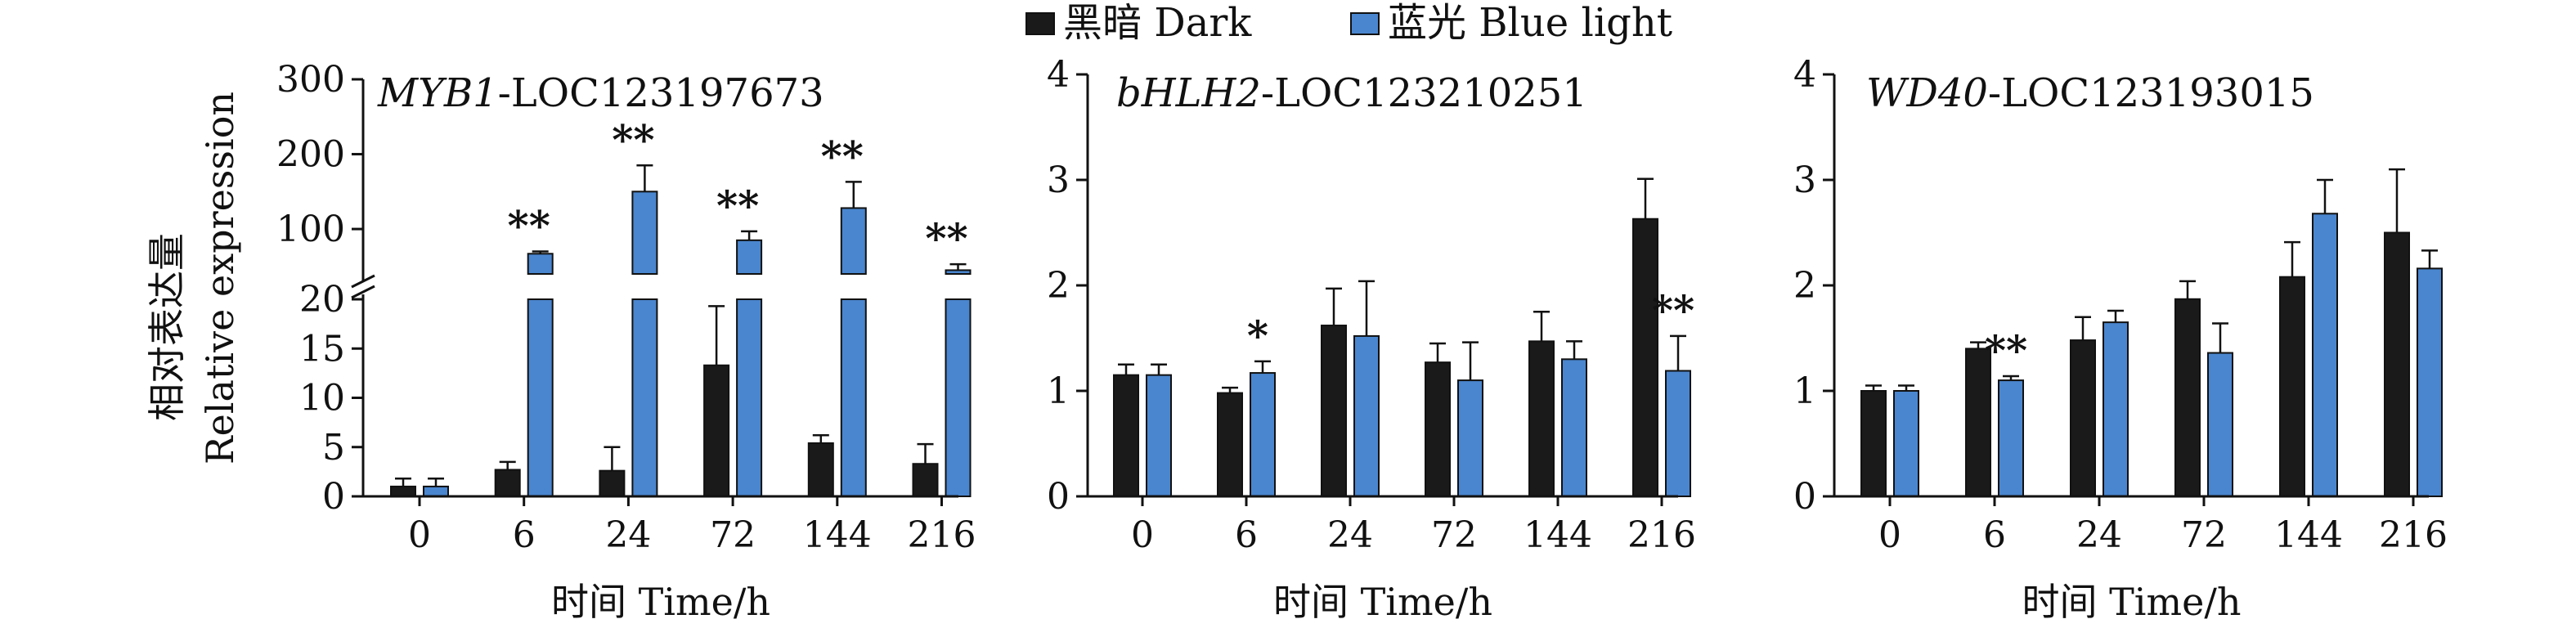  I want to click on significance-0-1: **, so click(529, 226).